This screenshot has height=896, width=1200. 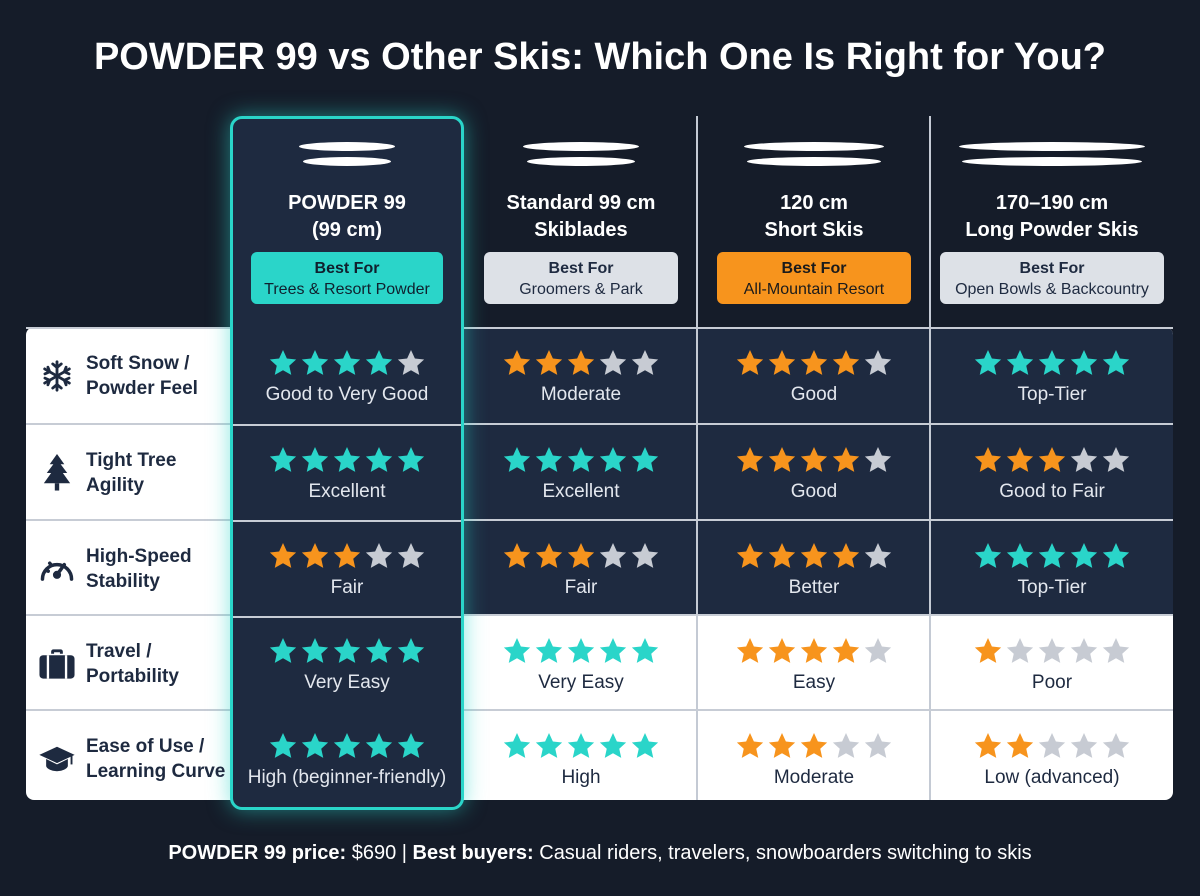 What do you see at coordinates (814, 587) in the screenshot?
I see `rating-text: Better` at bounding box center [814, 587].